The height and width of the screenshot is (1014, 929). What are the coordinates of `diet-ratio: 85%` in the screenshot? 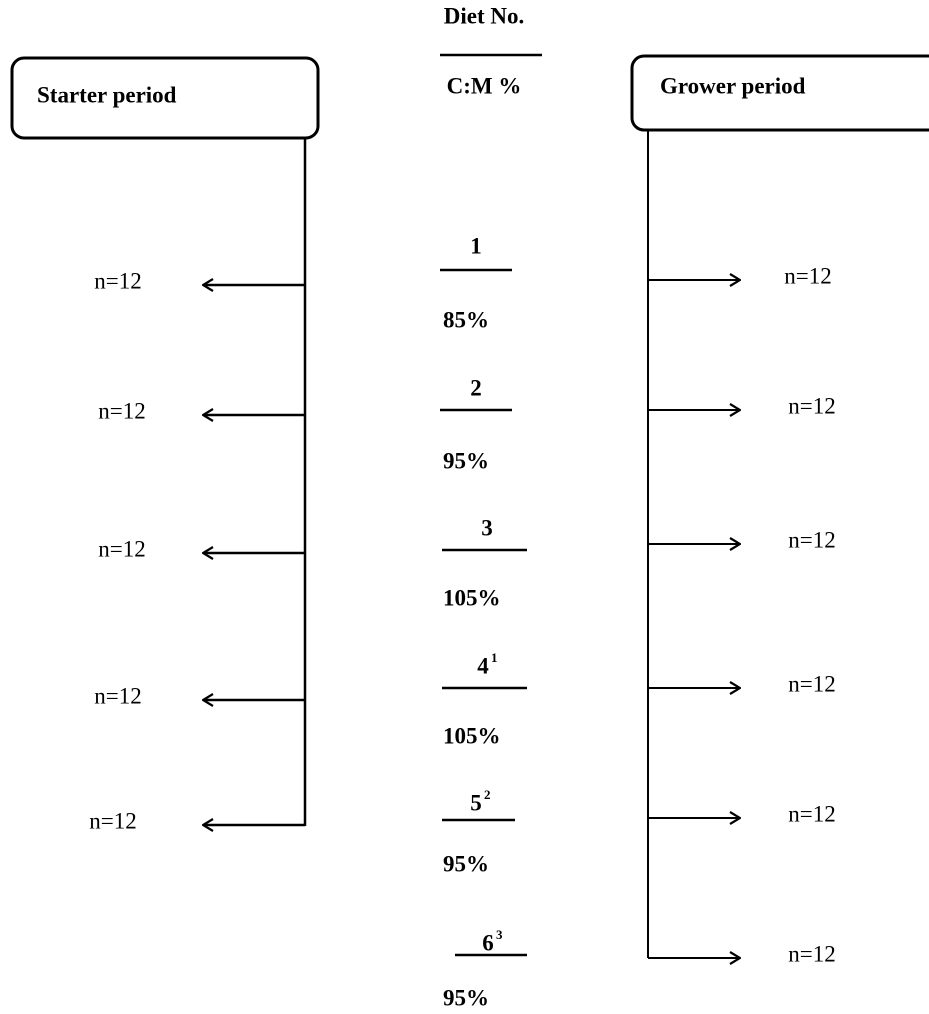 It's located at (466, 319).